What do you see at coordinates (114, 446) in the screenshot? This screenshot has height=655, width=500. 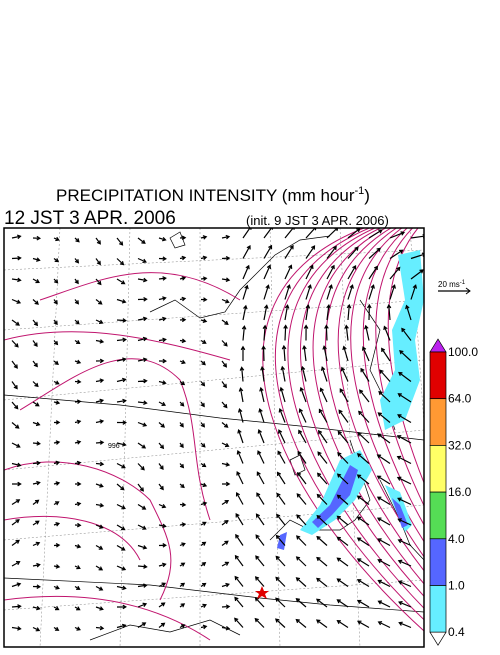 I see `contour-label: 996` at bounding box center [114, 446].